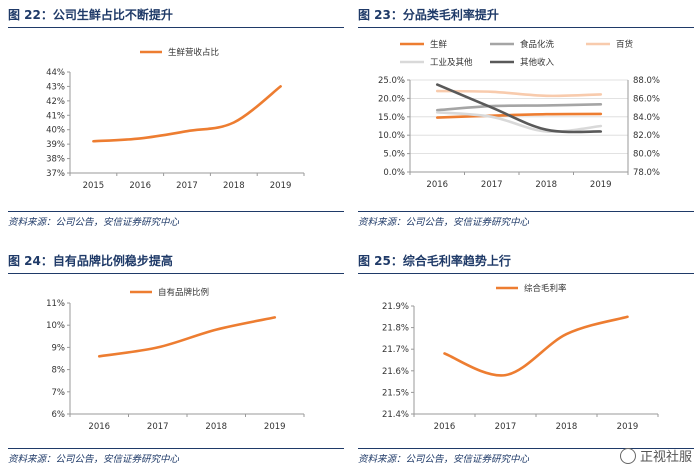 The height and width of the screenshot is (471, 700). Describe the element at coordinates (394, 173) in the screenshot. I see `y-tick-label: 0.0%` at that location.